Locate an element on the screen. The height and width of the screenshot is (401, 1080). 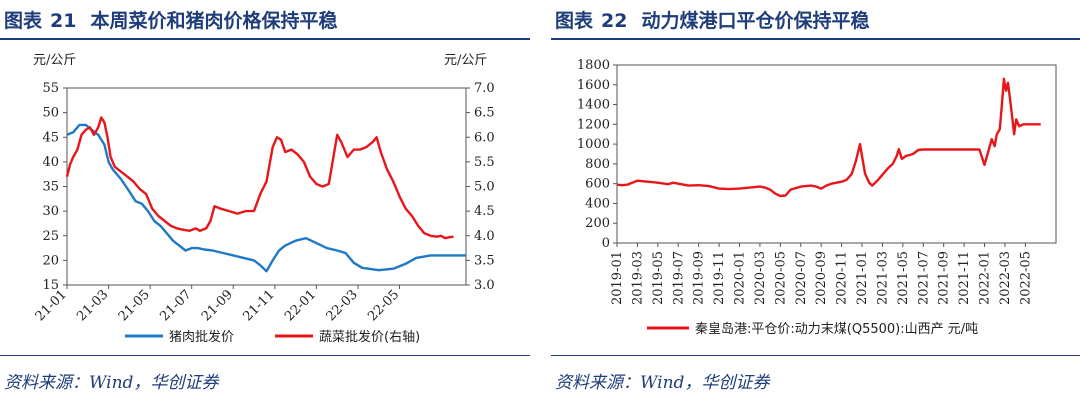
figure-22-label: 图表 is located at coordinates (574, 21).